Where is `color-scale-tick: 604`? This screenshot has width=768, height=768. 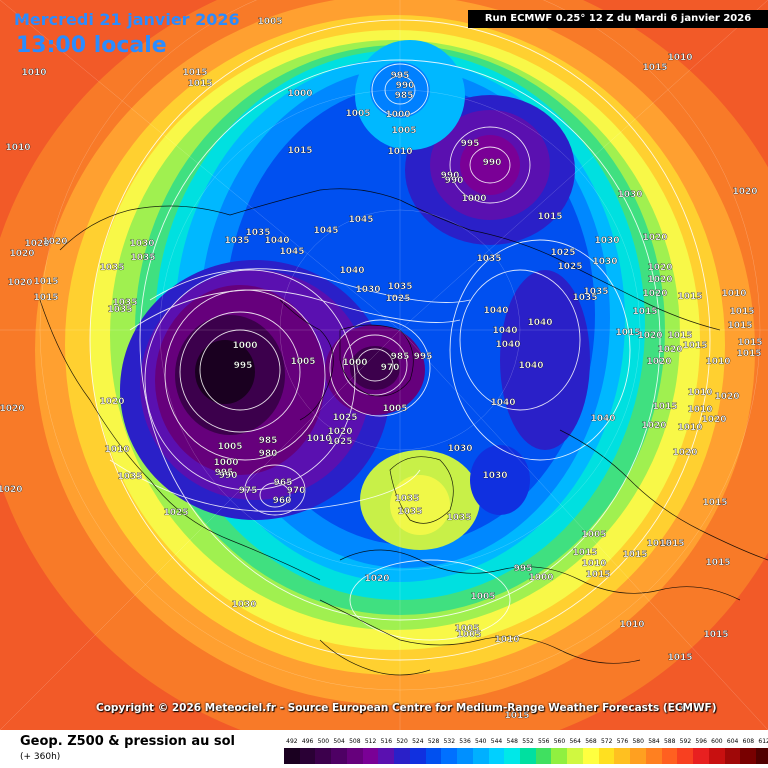
color-scale-tick: 604 is located at coordinates (732, 741).